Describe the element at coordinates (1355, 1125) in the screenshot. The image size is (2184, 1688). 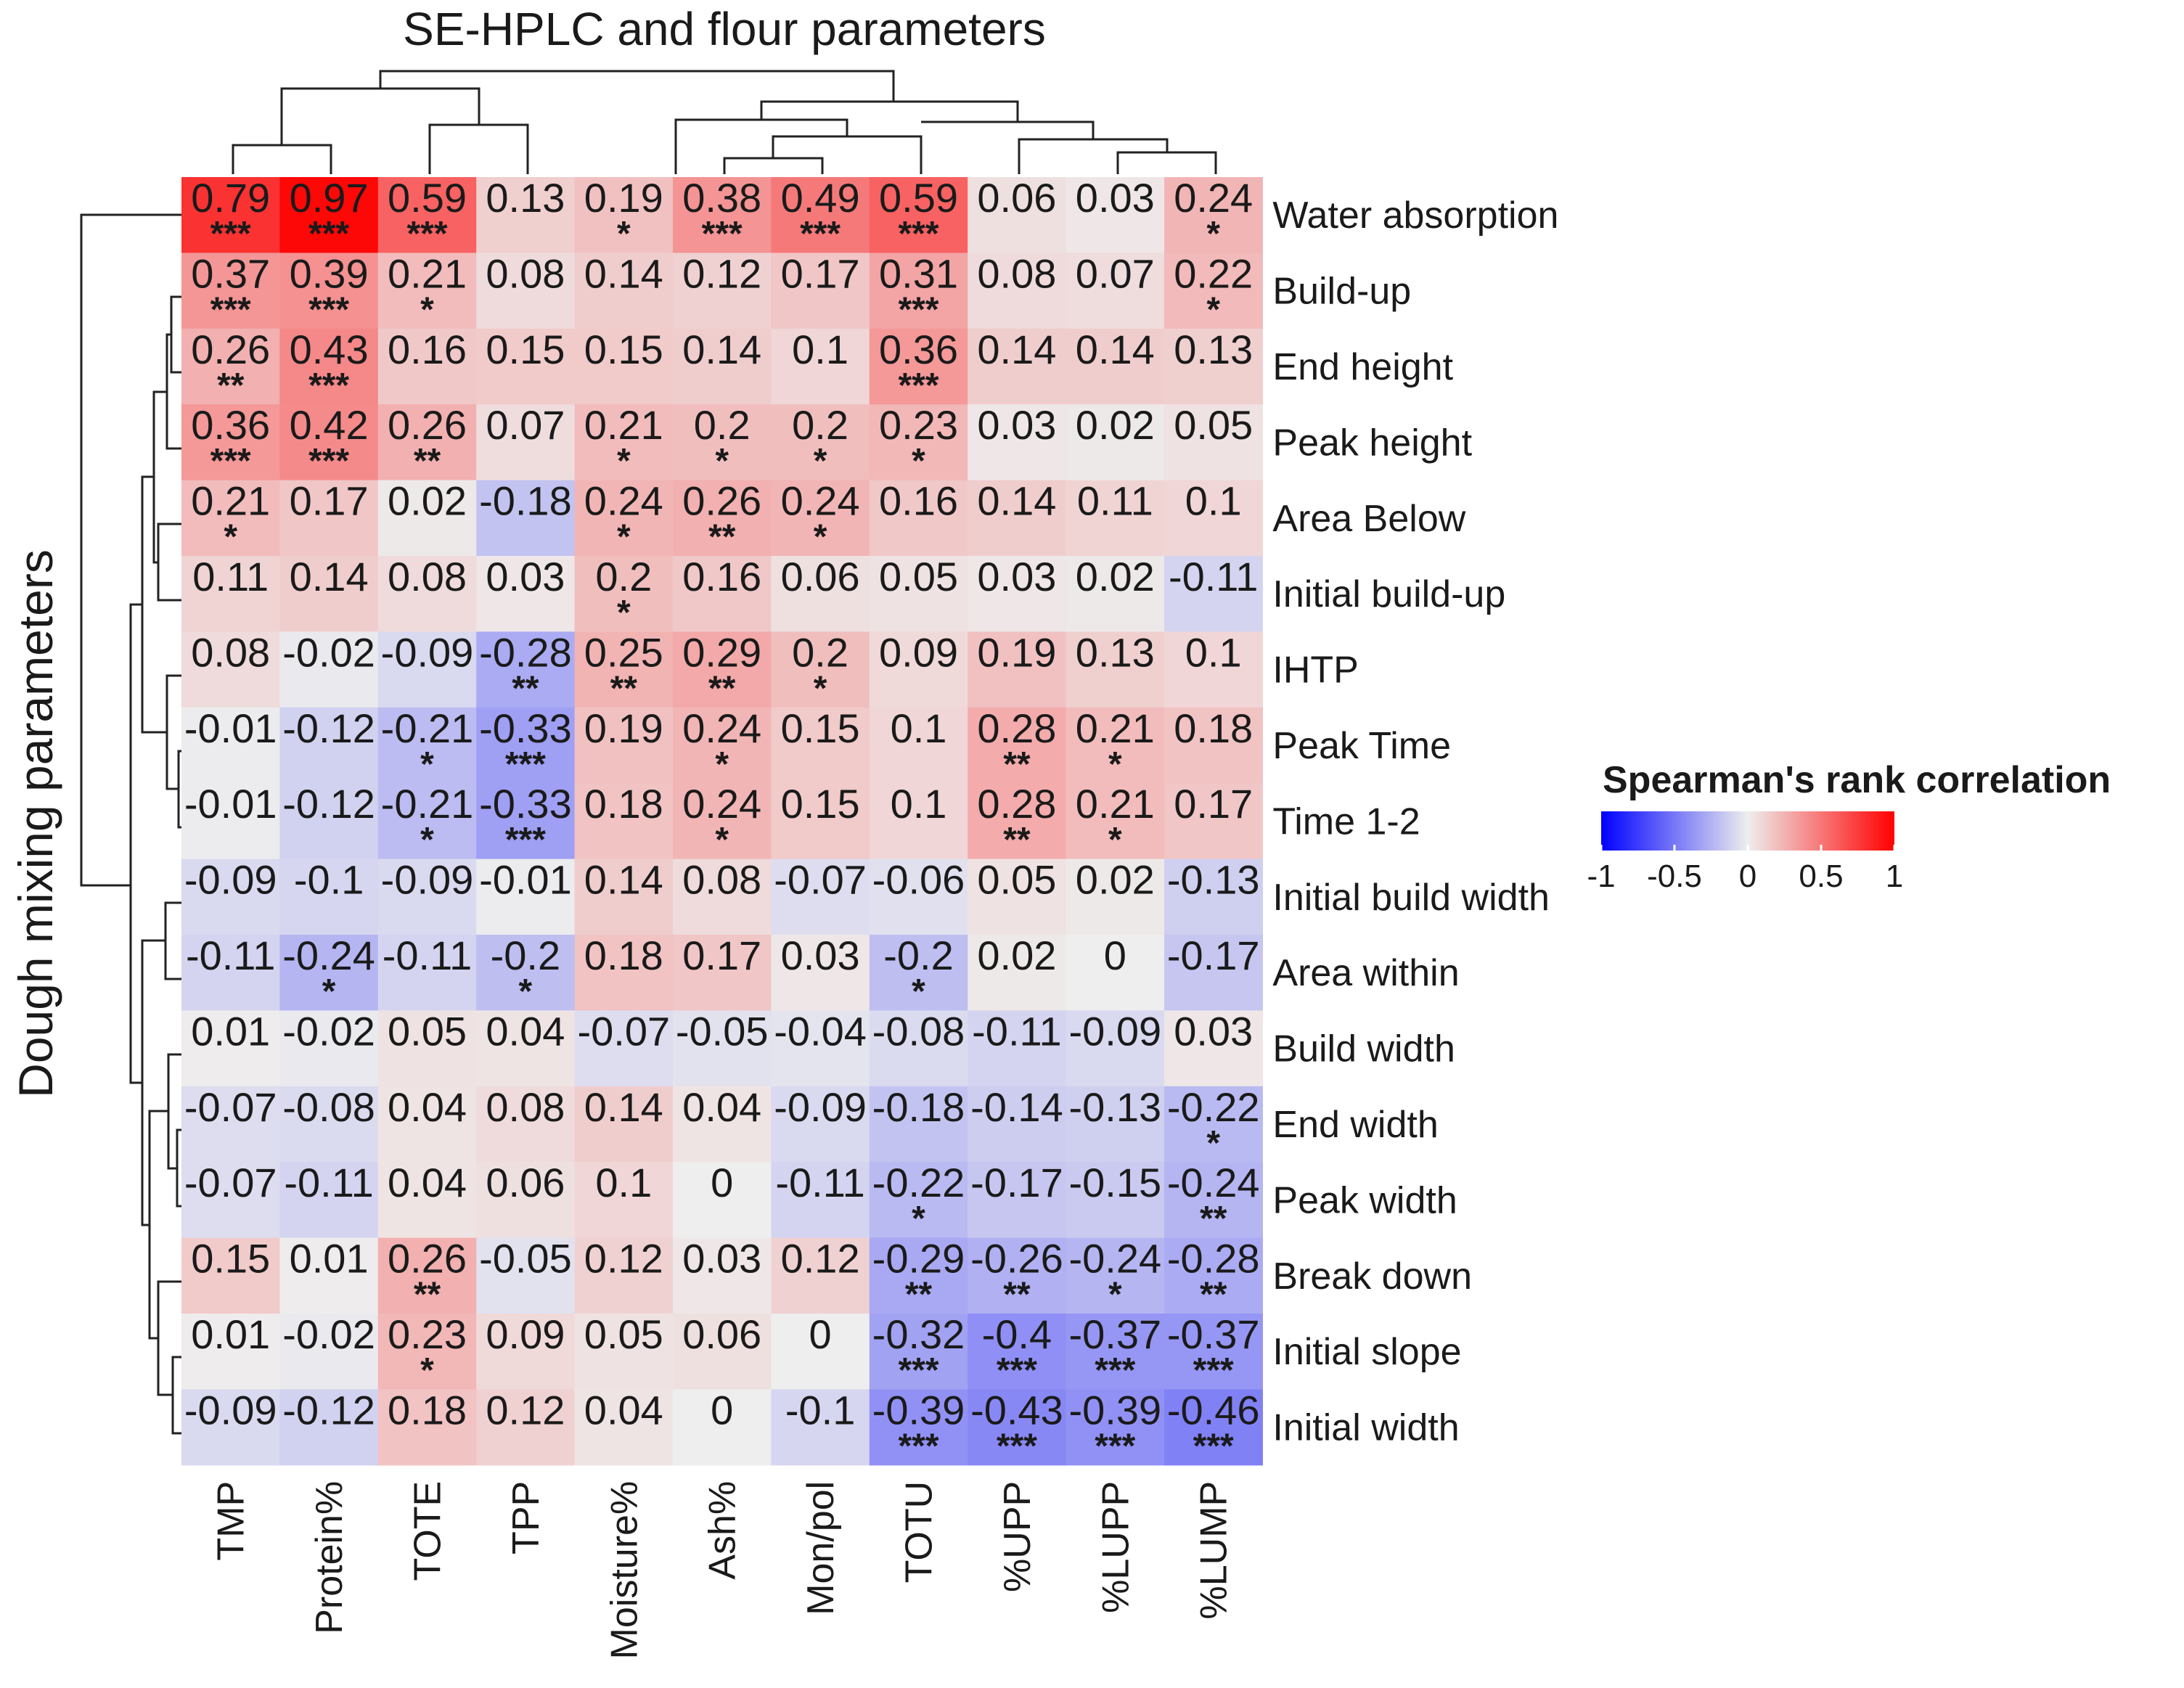
I see `row-label: End width` at that location.